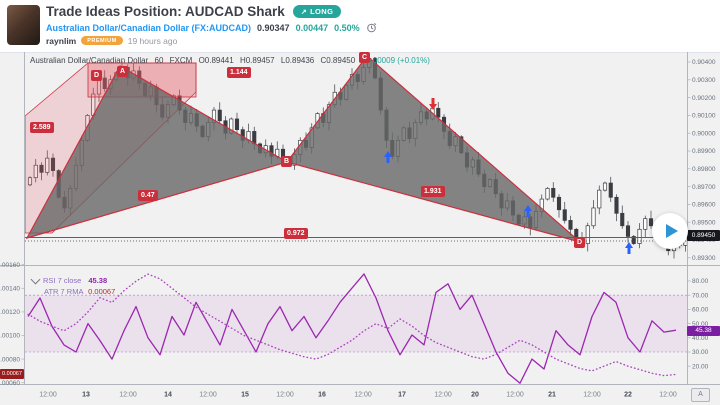 This screenshot has height=405, width=720. What do you see at coordinates (700, 338) in the screenshot?
I see `rsi-axis-label: 40.00` at bounding box center [700, 338].